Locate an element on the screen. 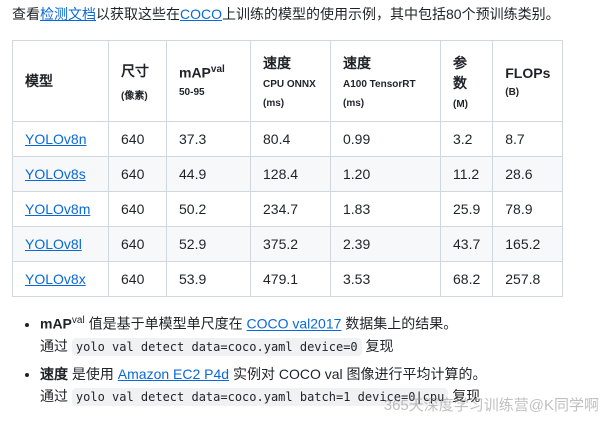 This screenshot has width=605, height=421. table-cell: YOLOv8n is located at coordinates (60, 139).